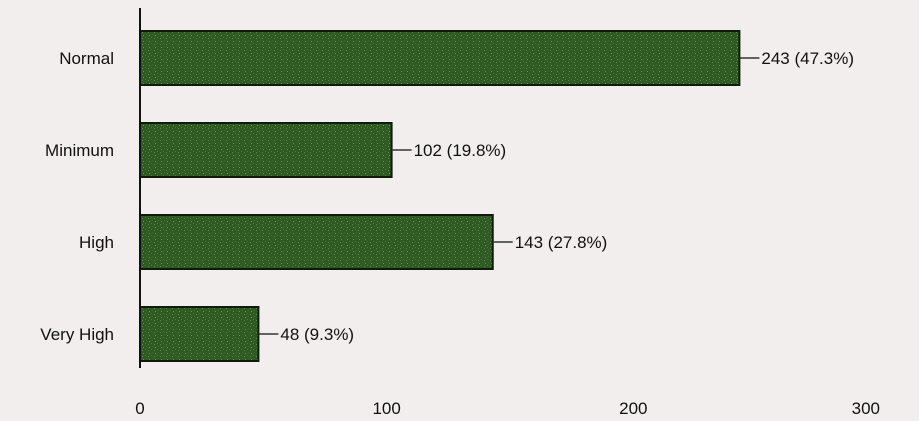 Image resolution: width=919 pixels, height=421 pixels. What do you see at coordinates (561, 242) in the screenshot?
I see `value-label: 143 (27.8%)` at bounding box center [561, 242].